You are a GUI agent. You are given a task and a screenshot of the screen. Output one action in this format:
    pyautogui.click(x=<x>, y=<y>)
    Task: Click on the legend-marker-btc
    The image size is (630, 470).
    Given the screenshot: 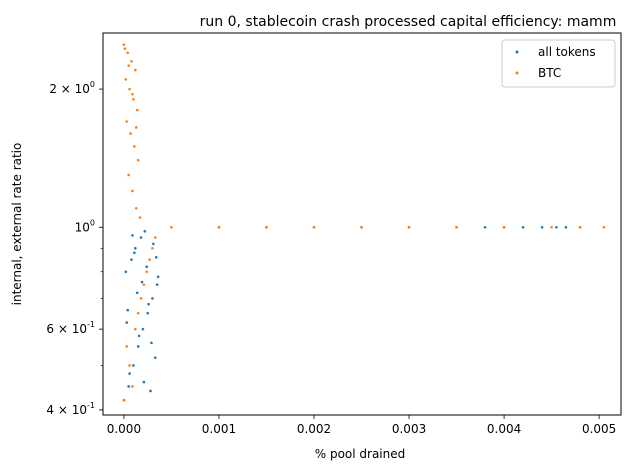 What is the action you would take?
    pyautogui.click(x=517, y=73)
    